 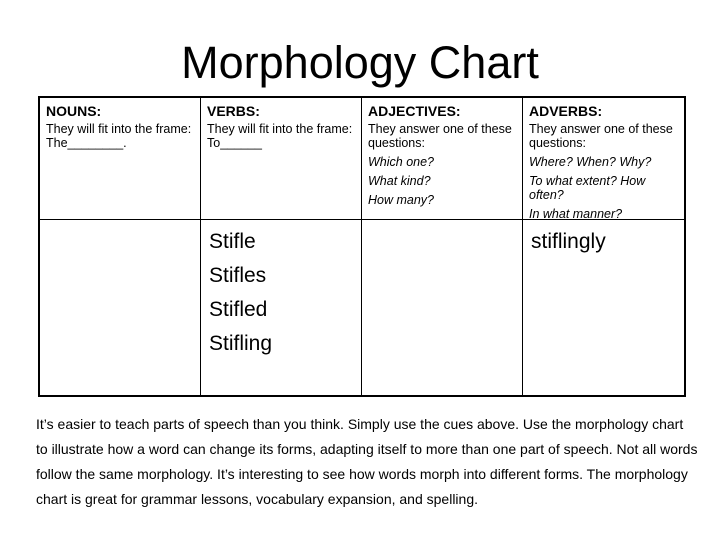 I want to click on example-word: Stifled, so click(x=238, y=309).